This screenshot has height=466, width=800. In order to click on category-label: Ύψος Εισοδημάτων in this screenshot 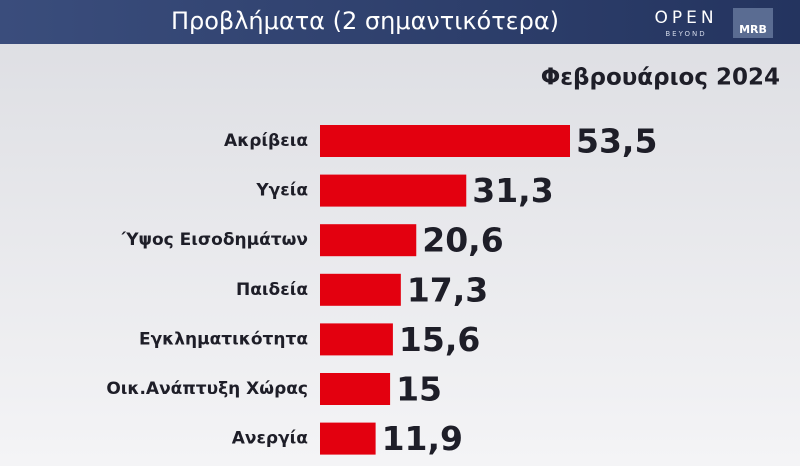, I will do `click(214, 240)`.